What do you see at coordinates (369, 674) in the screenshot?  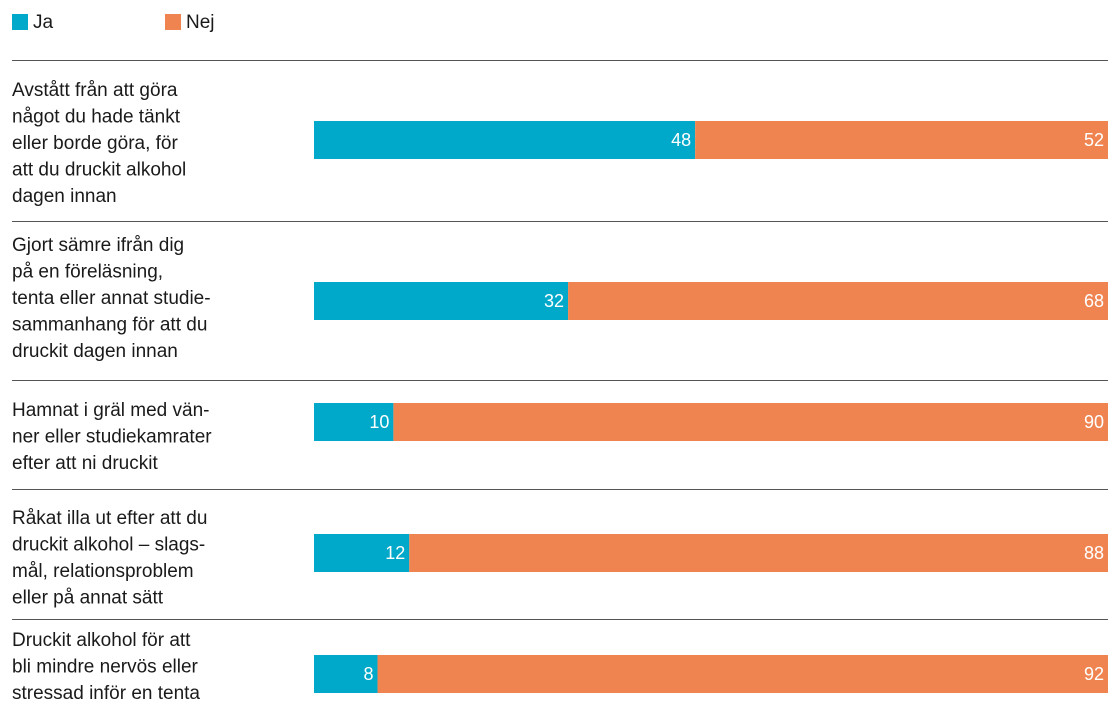 I see `value-label: 8` at bounding box center [369, 674].